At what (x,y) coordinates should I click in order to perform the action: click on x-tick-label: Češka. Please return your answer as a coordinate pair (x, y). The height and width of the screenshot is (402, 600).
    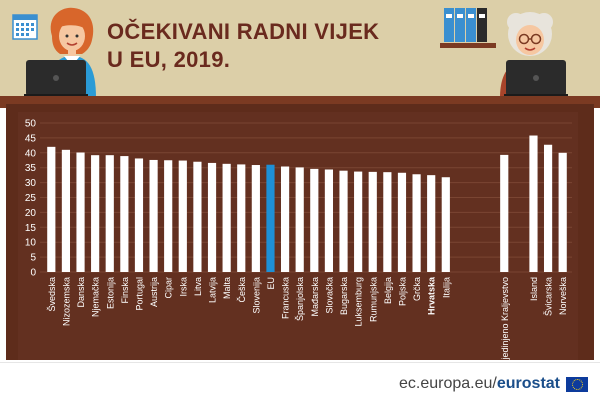
    Looking at the image, I should click on (242, 290).